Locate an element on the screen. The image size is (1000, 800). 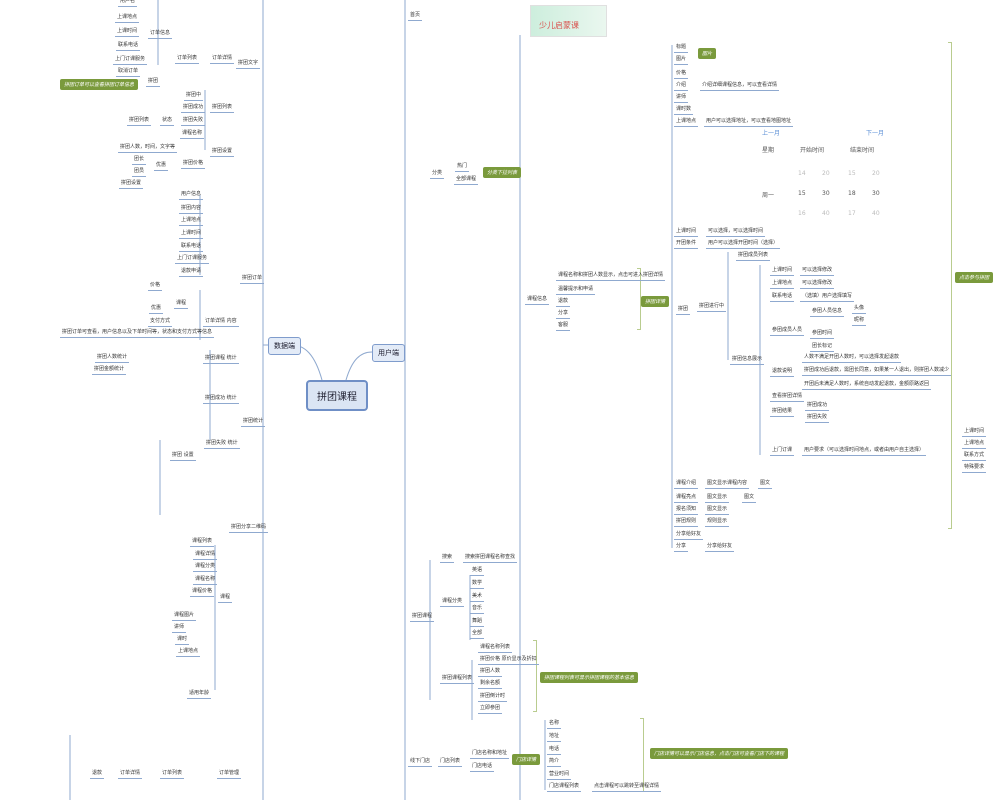
topic-node: 参团成员人员 is located at coordinates (787, 331).